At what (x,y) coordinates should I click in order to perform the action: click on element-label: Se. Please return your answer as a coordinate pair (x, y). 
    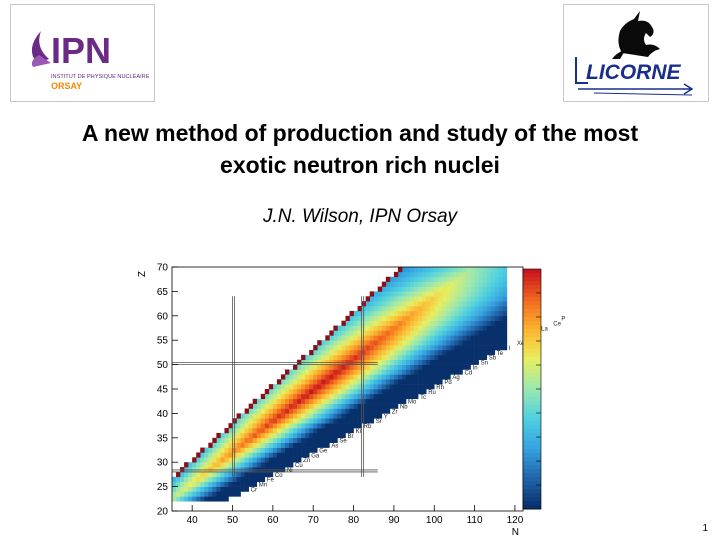
    Looking at the image, I should click on (343, 442).